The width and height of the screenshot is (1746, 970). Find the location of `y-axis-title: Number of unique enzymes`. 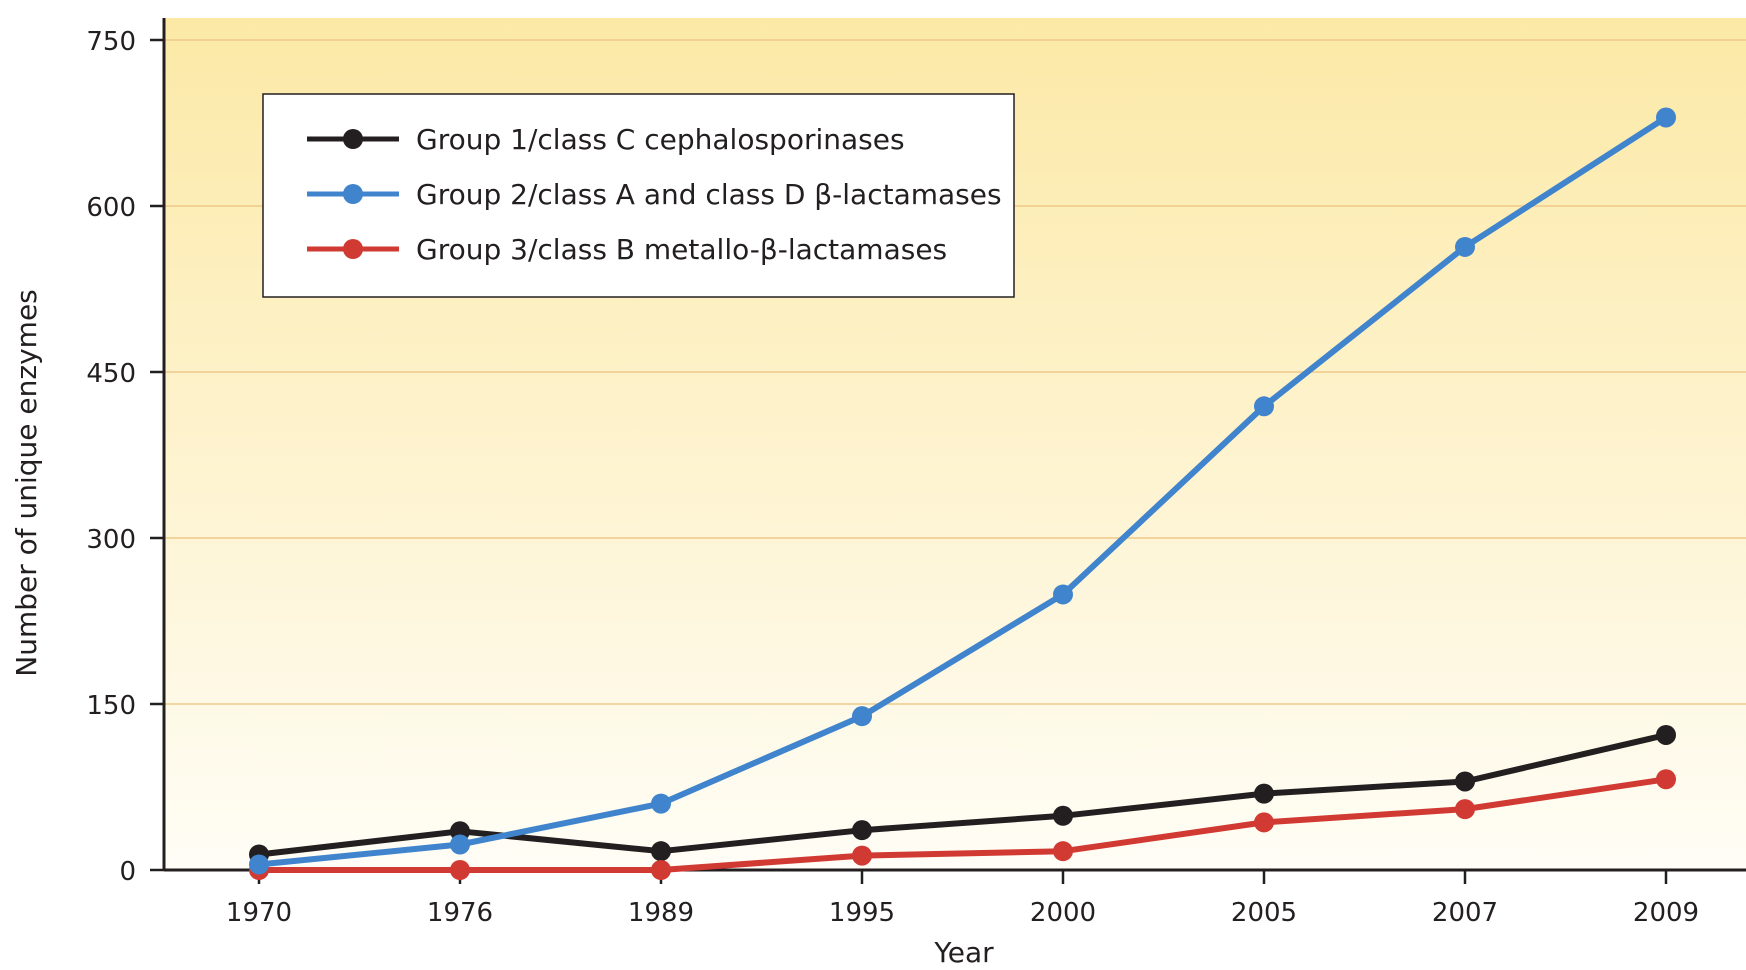

y-axis-title: Number of unique enzymes is located at coordinates (26, 483).